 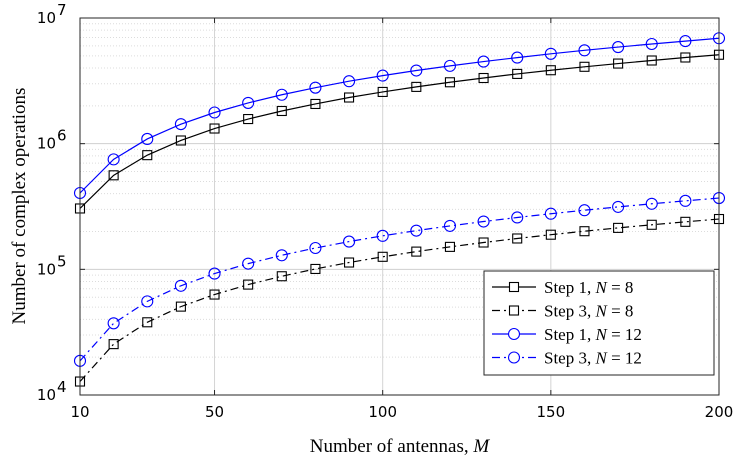 I want to click on legend-entry-4: Step 3, N = 12, so click(x=567, y=358).